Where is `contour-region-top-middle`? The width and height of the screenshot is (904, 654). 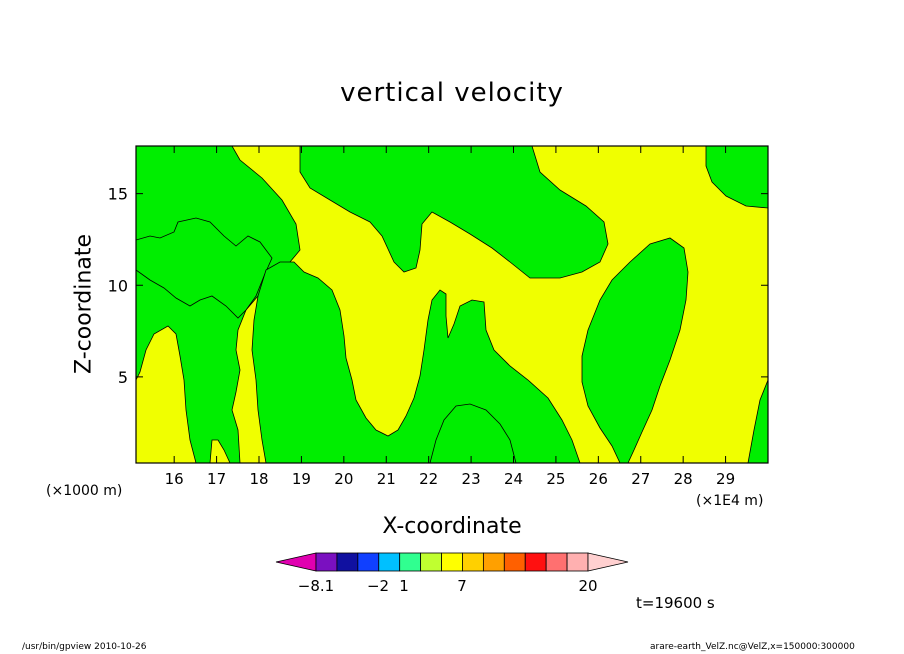 contour-region-top-middle is located at coordinates (454, 212).